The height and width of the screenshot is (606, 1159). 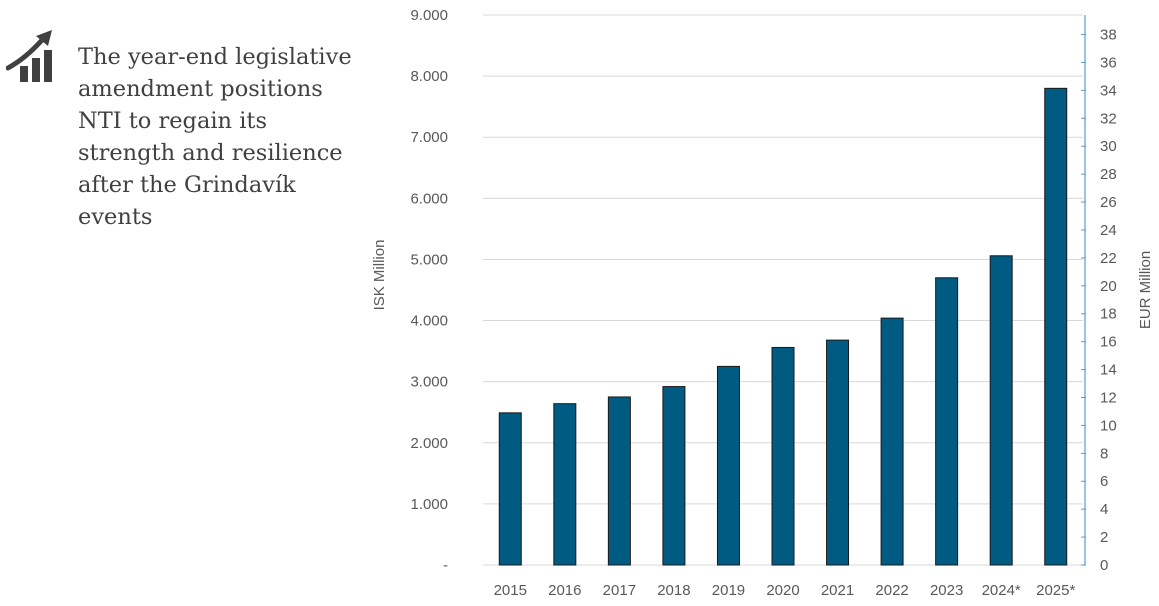 What do you see at coordinates (1108, 62) in the screenshot?
I see `y2-tick-label: 36` at bounding box center [1108, 62].